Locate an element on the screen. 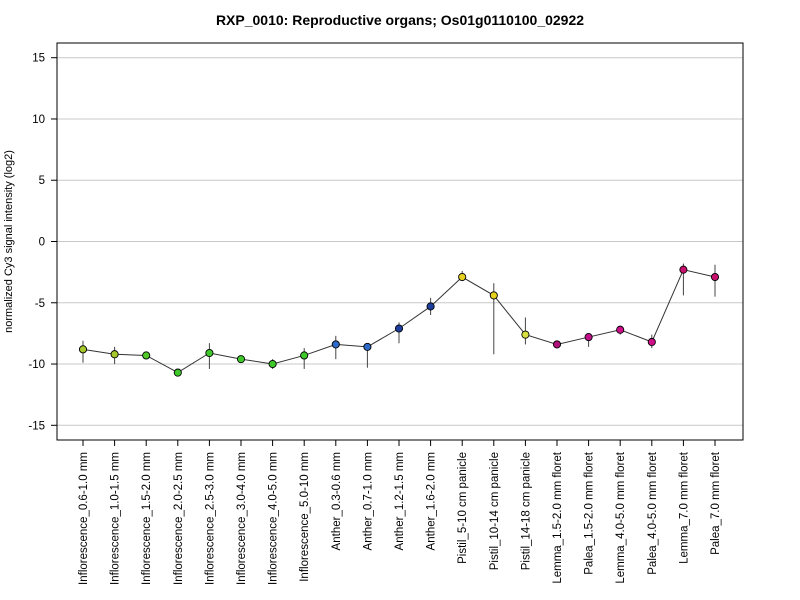 Image resolution: width=800 pixels, height=600 pixels. x-tick-label: Inflorescence_0.6-1.0 mm is located at coordinates (84, 518).